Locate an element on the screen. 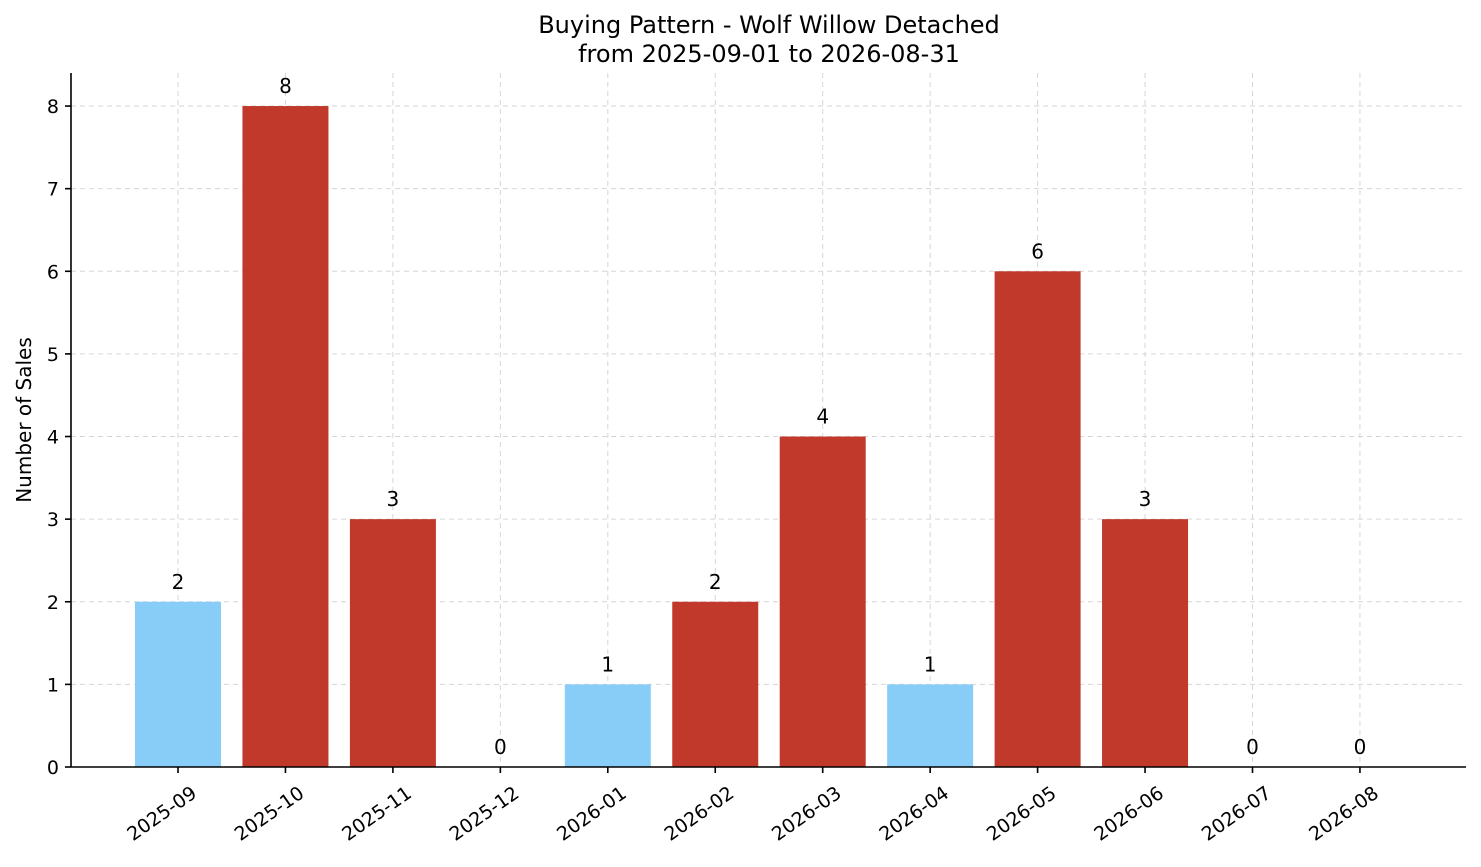 The height and width of the screenshot is (867, 1481). x-tick-label: 2026-02 is located at coordinates (699, 814).